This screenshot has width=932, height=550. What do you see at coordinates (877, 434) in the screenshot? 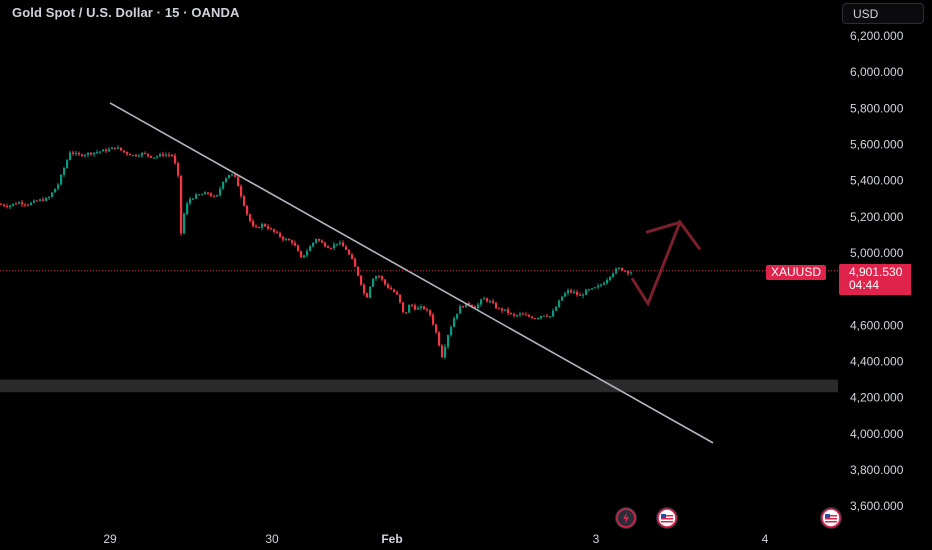
I see `price-tick-label: 4,000.000` at bounding box center [877, 434].